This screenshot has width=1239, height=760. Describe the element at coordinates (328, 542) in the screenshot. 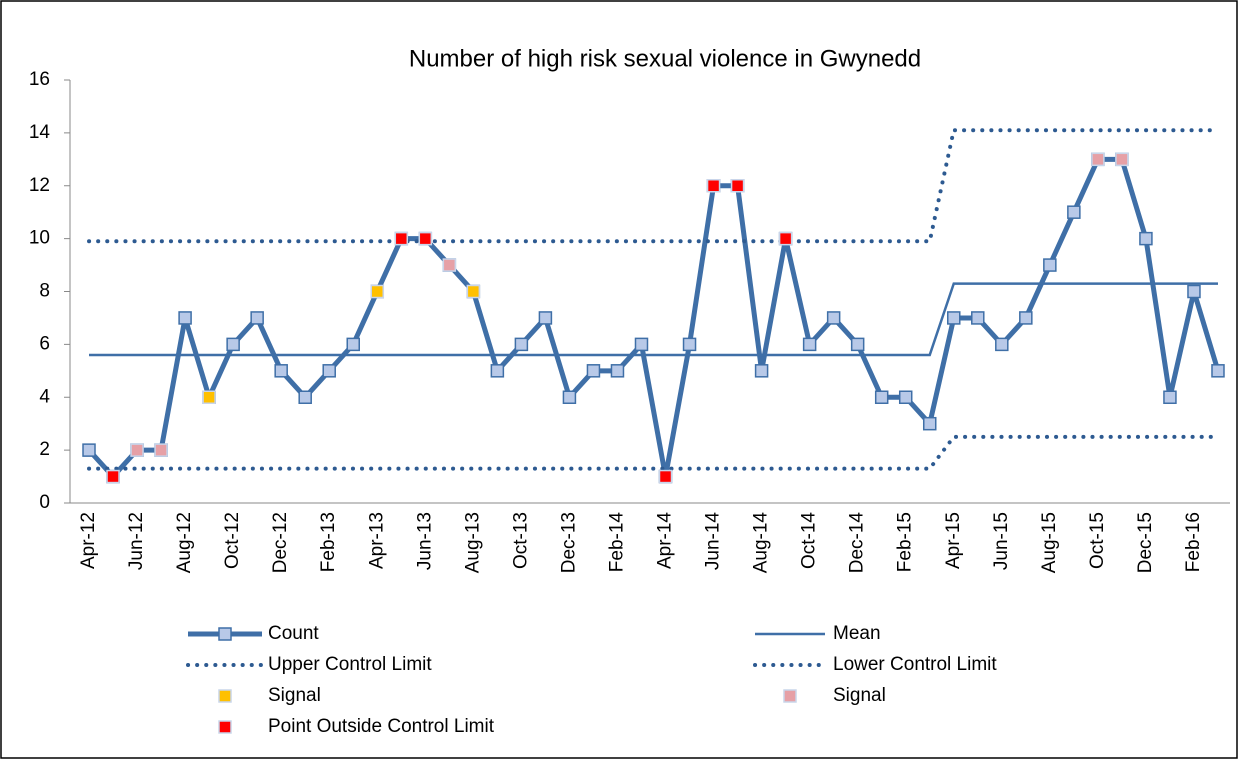

I see `x-tick-label: Feb-13` at that location.